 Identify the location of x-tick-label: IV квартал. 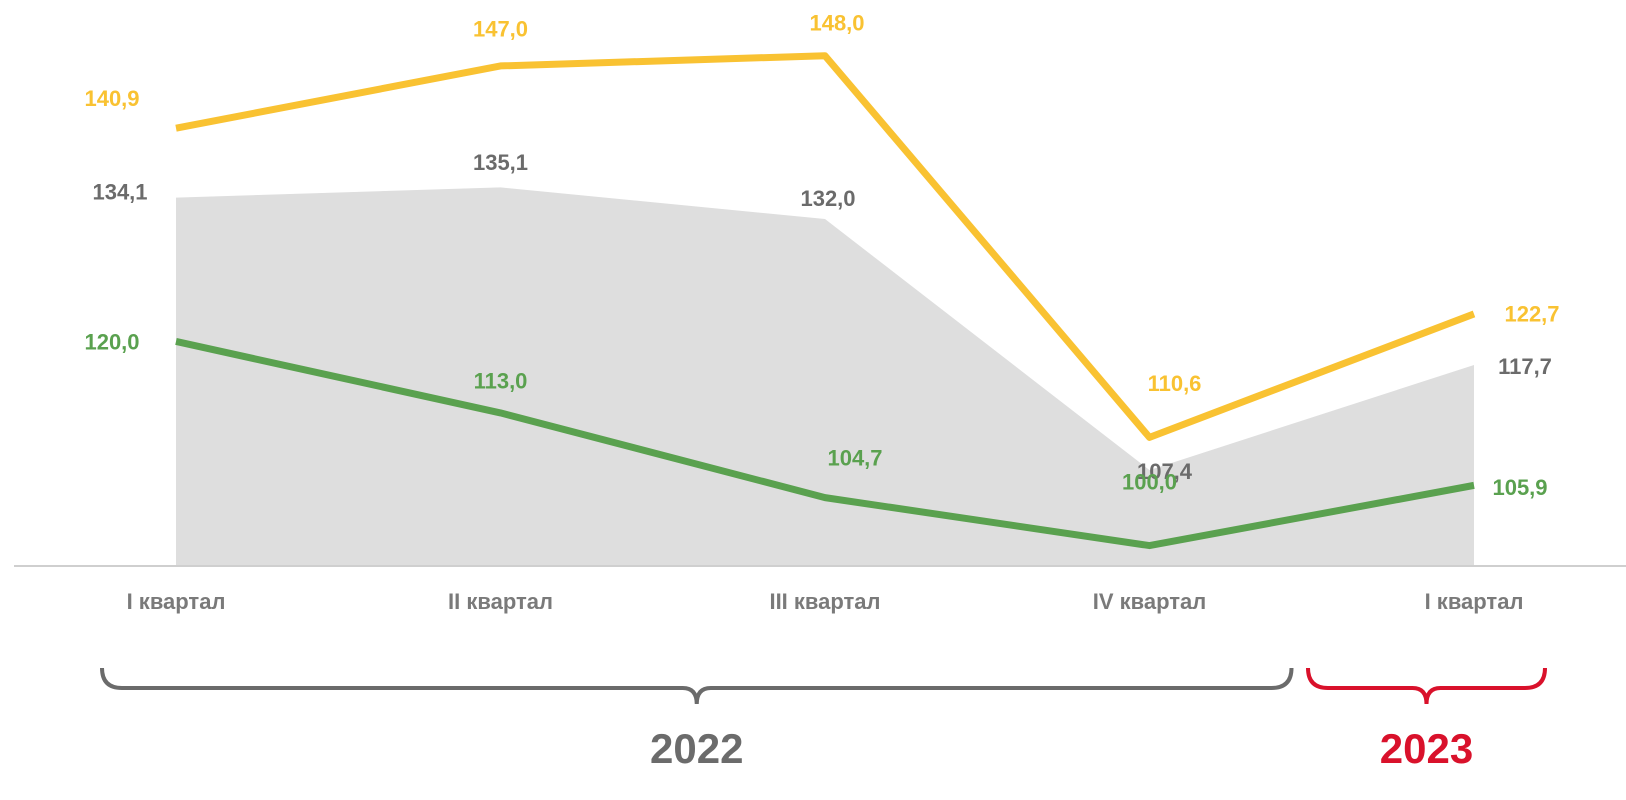
(1150, 601).